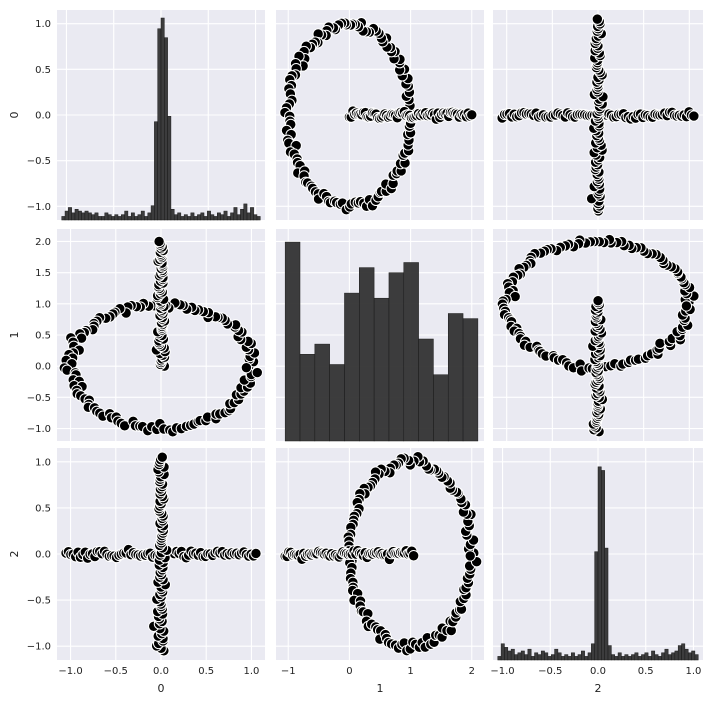  Describe the element at coordinates (136, 571) in the screenshot. I see `panel-r2c0: −1.0 −0.5 0.0 0.5 1.0 −1.0 −0.5 0.0 0.5 1.0 2 0` at that location.